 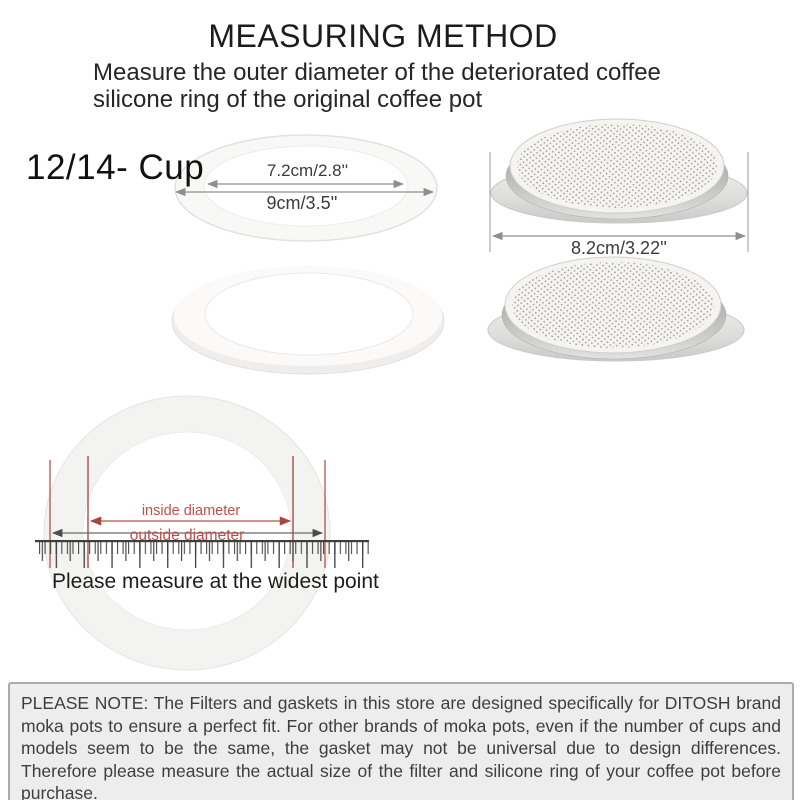 I want to click on filter-photo-bottom, so click(x=616, y=309).